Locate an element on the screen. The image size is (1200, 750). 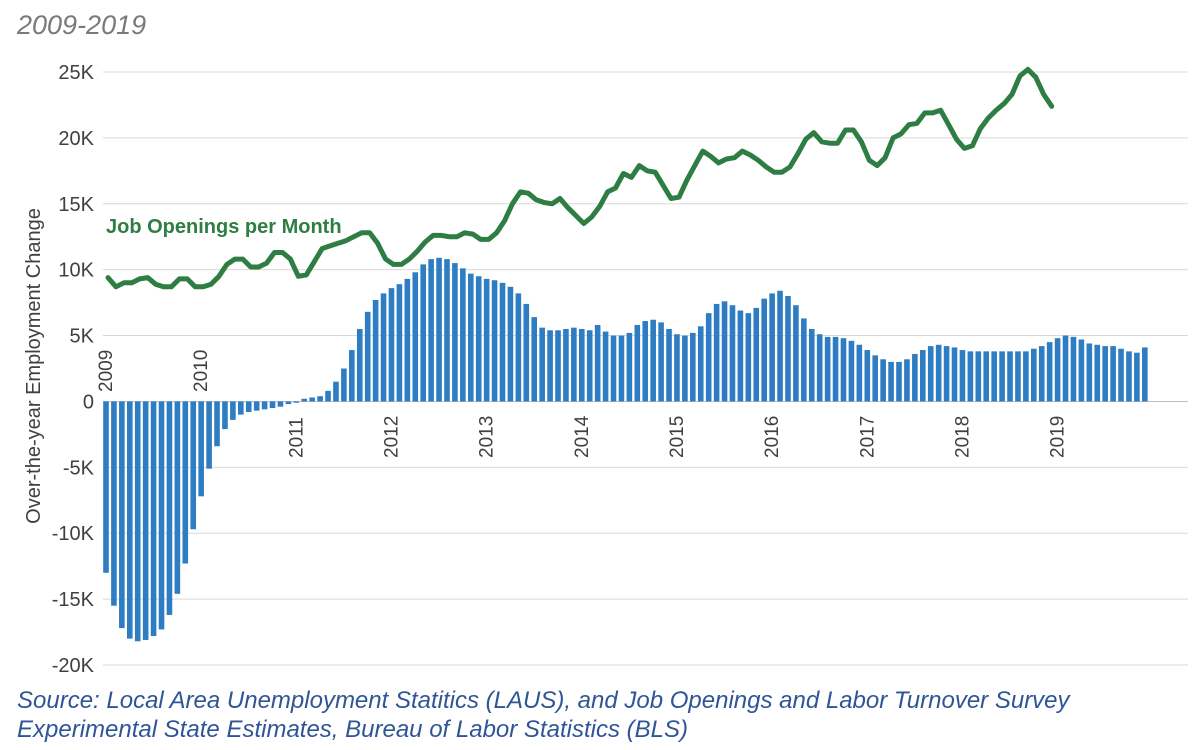
y-tick-label: 5K is located at coordinates (82, 337).